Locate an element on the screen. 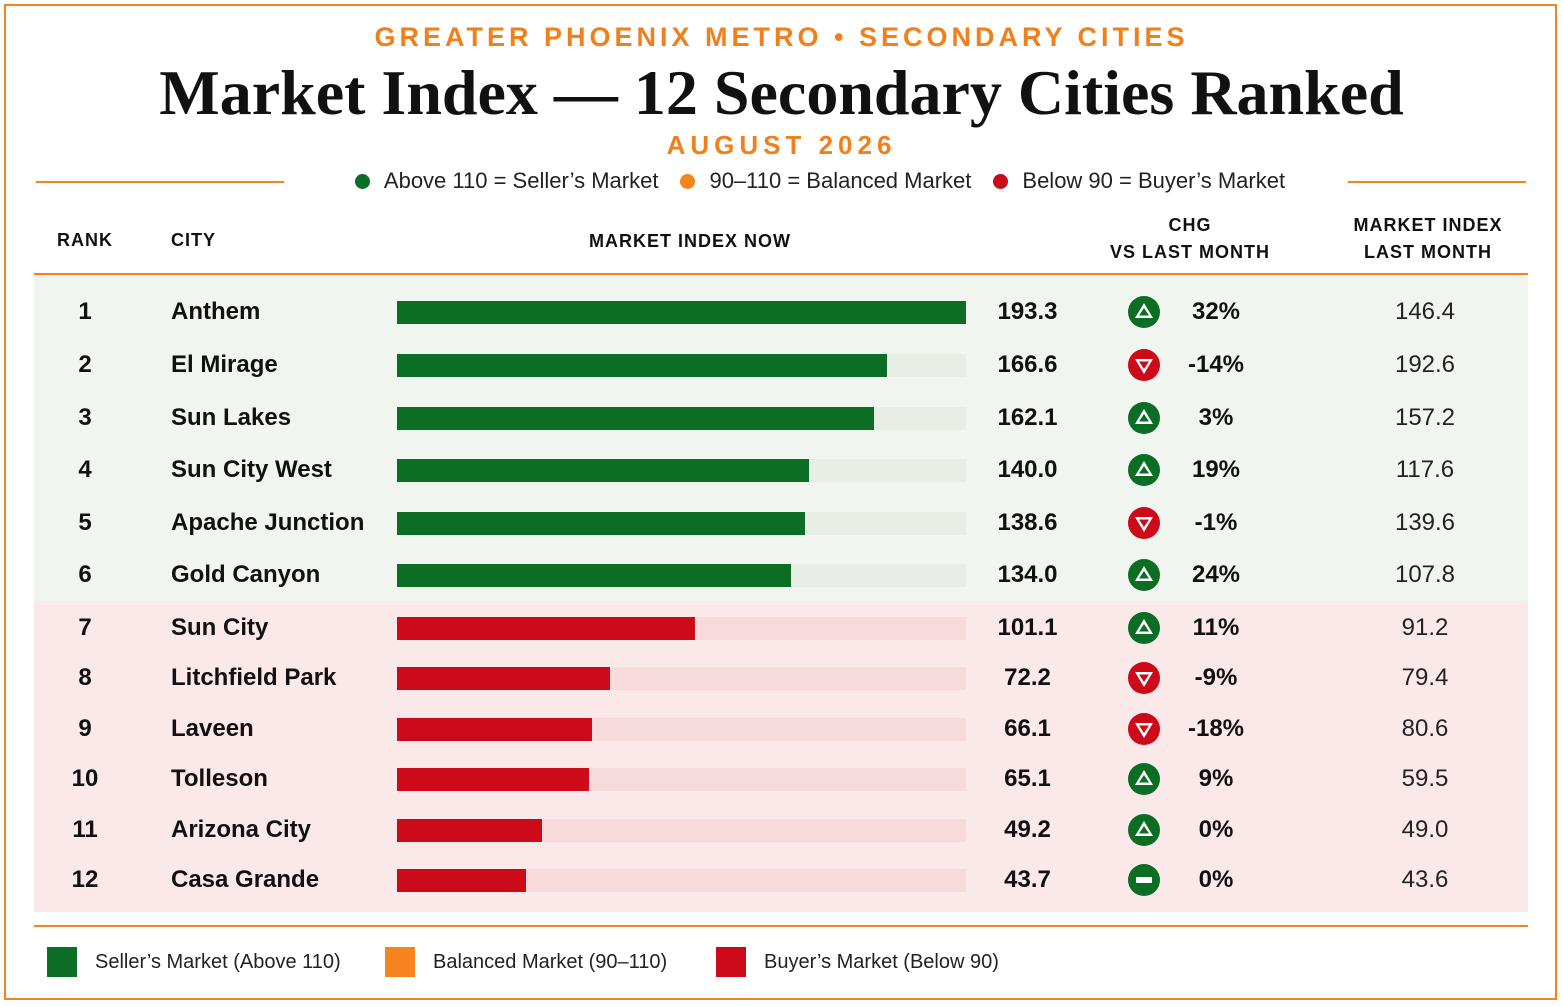 The image size is (1563, 1006). last-month-cell: 192.6 is located at coordinates (1425, 364).